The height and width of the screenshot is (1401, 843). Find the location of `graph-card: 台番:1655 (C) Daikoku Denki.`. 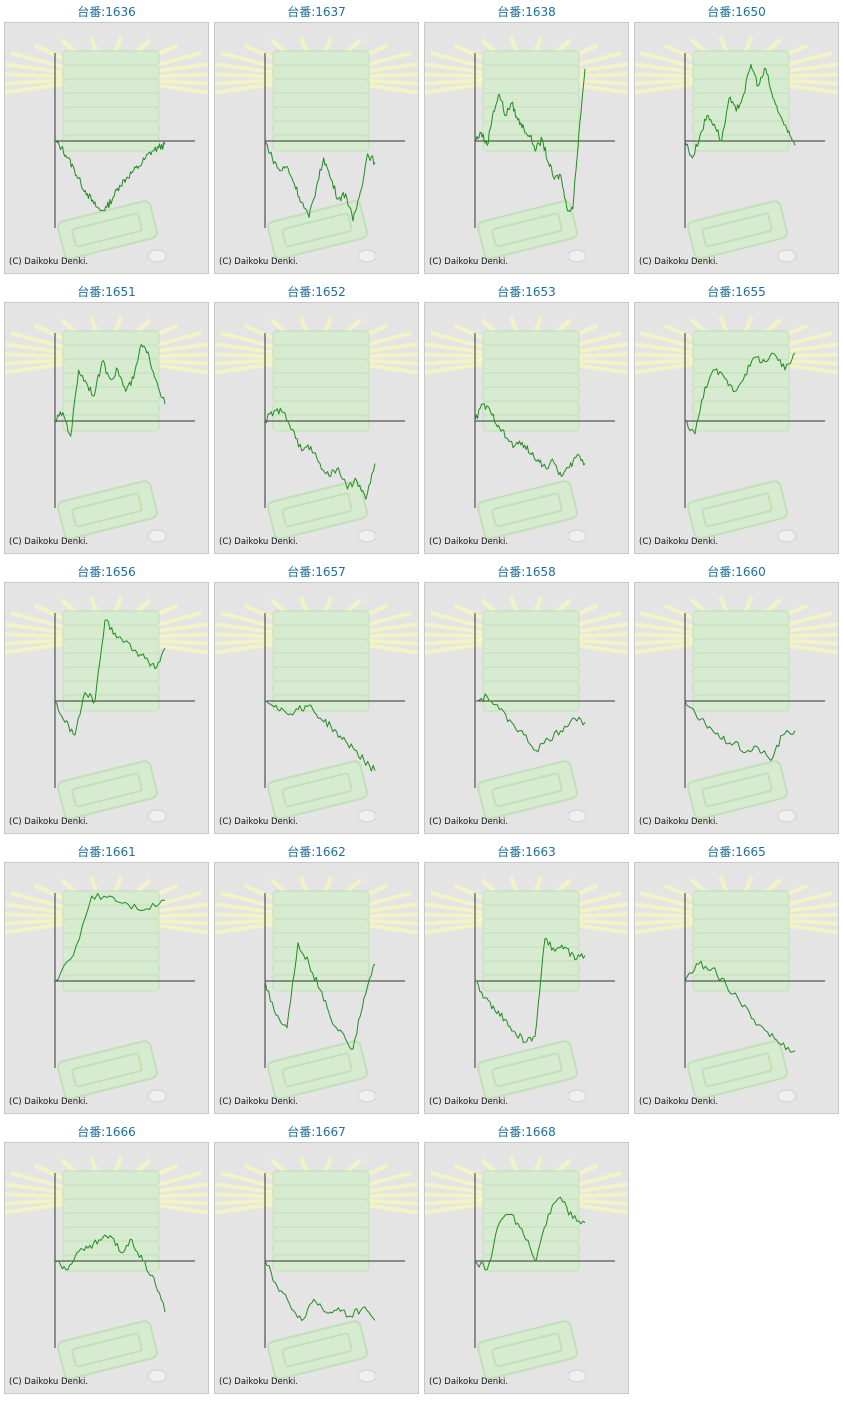

graph-card: 台番:1655 (C) Daikoku Denki. is located at coordinates (736, 417).